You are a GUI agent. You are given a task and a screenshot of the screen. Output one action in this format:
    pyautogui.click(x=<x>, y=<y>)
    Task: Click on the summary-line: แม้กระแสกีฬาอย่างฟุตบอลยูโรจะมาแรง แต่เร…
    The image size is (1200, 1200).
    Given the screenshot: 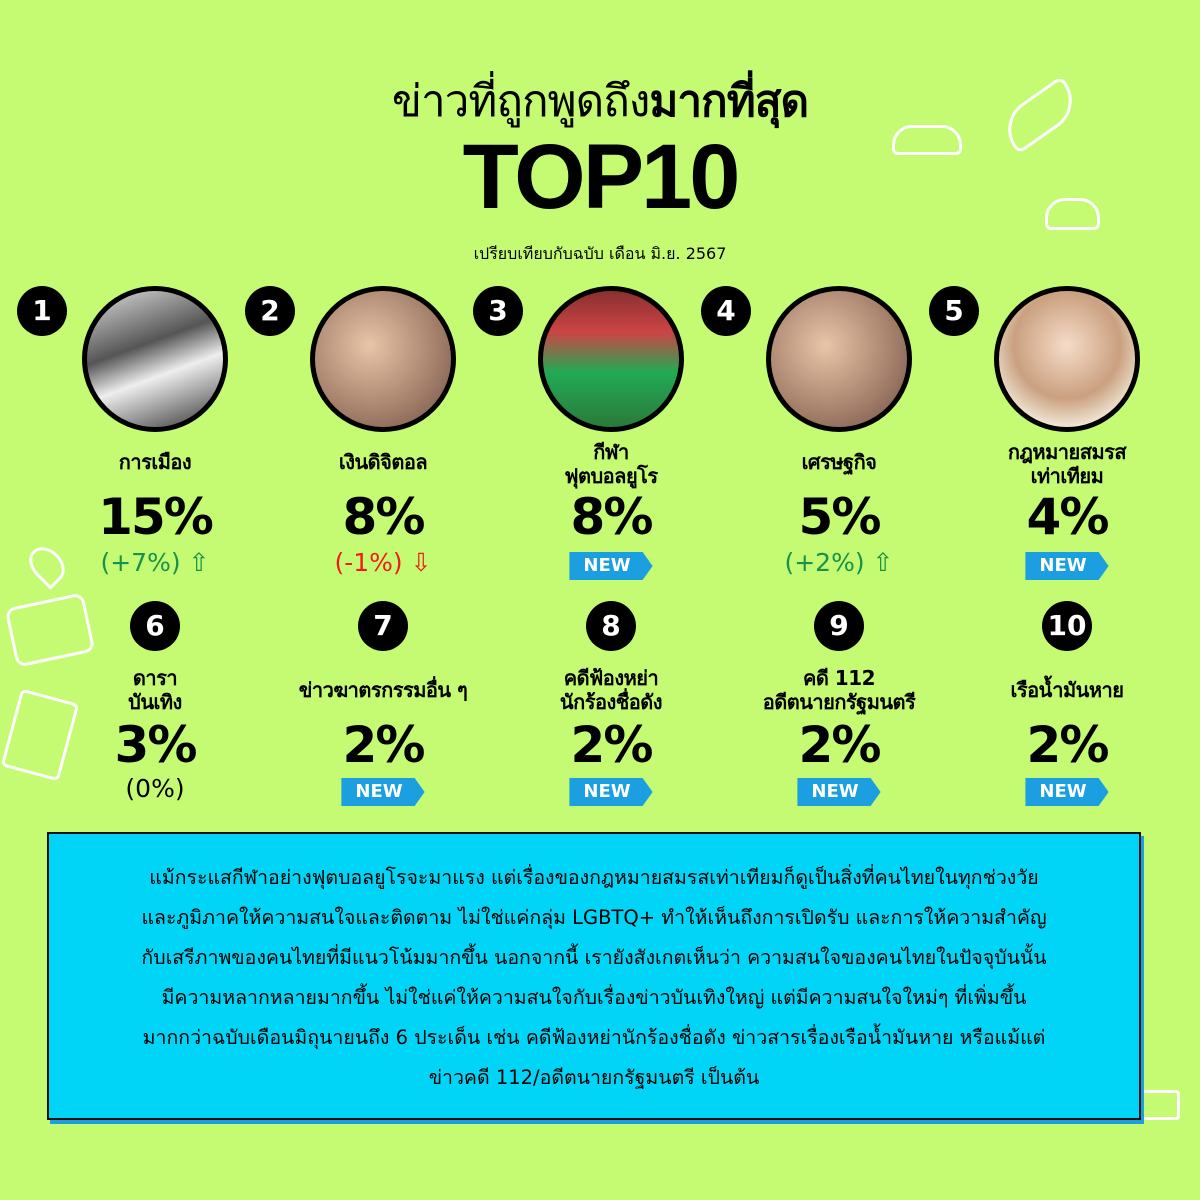 What is the action you would take?
    pyautogui.click(x=594, y=877)
    